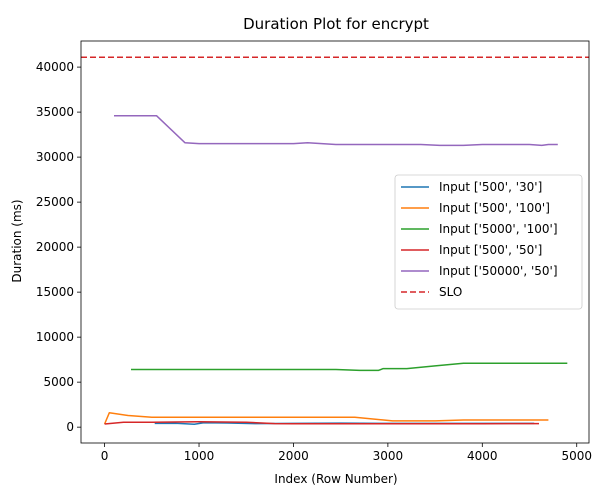 The image size is (612, 500). What do you see at coordinates (55, 337) in the screenshot?
I see `y-tick-label-10000: 10000` at bounding box center [55, 337].